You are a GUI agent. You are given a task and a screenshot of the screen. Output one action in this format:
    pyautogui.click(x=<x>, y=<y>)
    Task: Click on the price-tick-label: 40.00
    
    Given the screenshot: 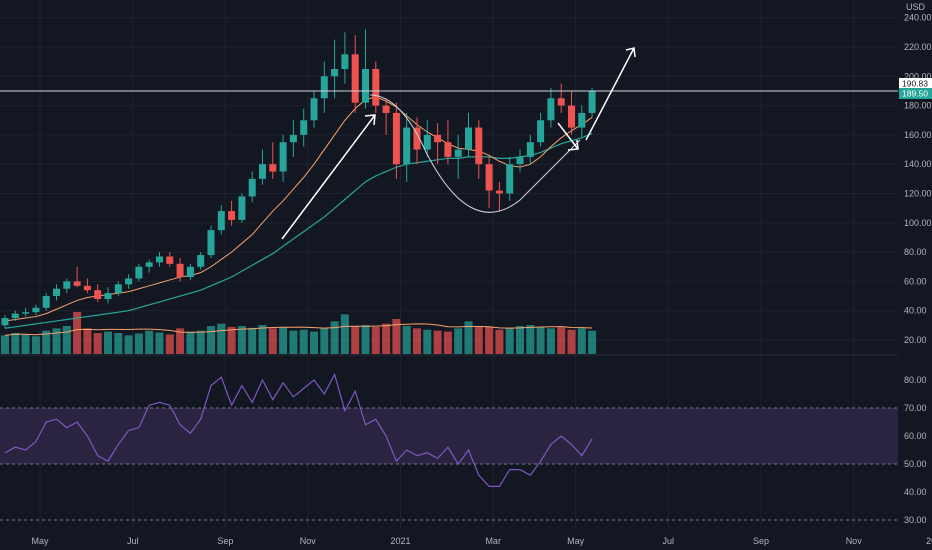 What is the action you would take?
    pyautogui.click(x=915, y=311)
    